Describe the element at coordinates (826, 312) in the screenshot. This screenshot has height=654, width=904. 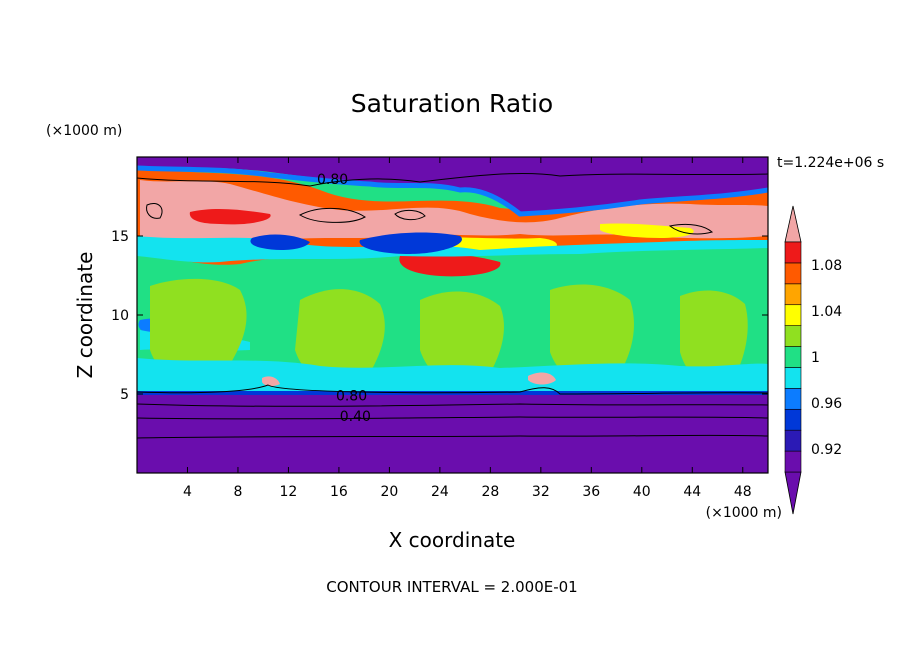
I see `colorbar-tick-label: 1.04` at that location.